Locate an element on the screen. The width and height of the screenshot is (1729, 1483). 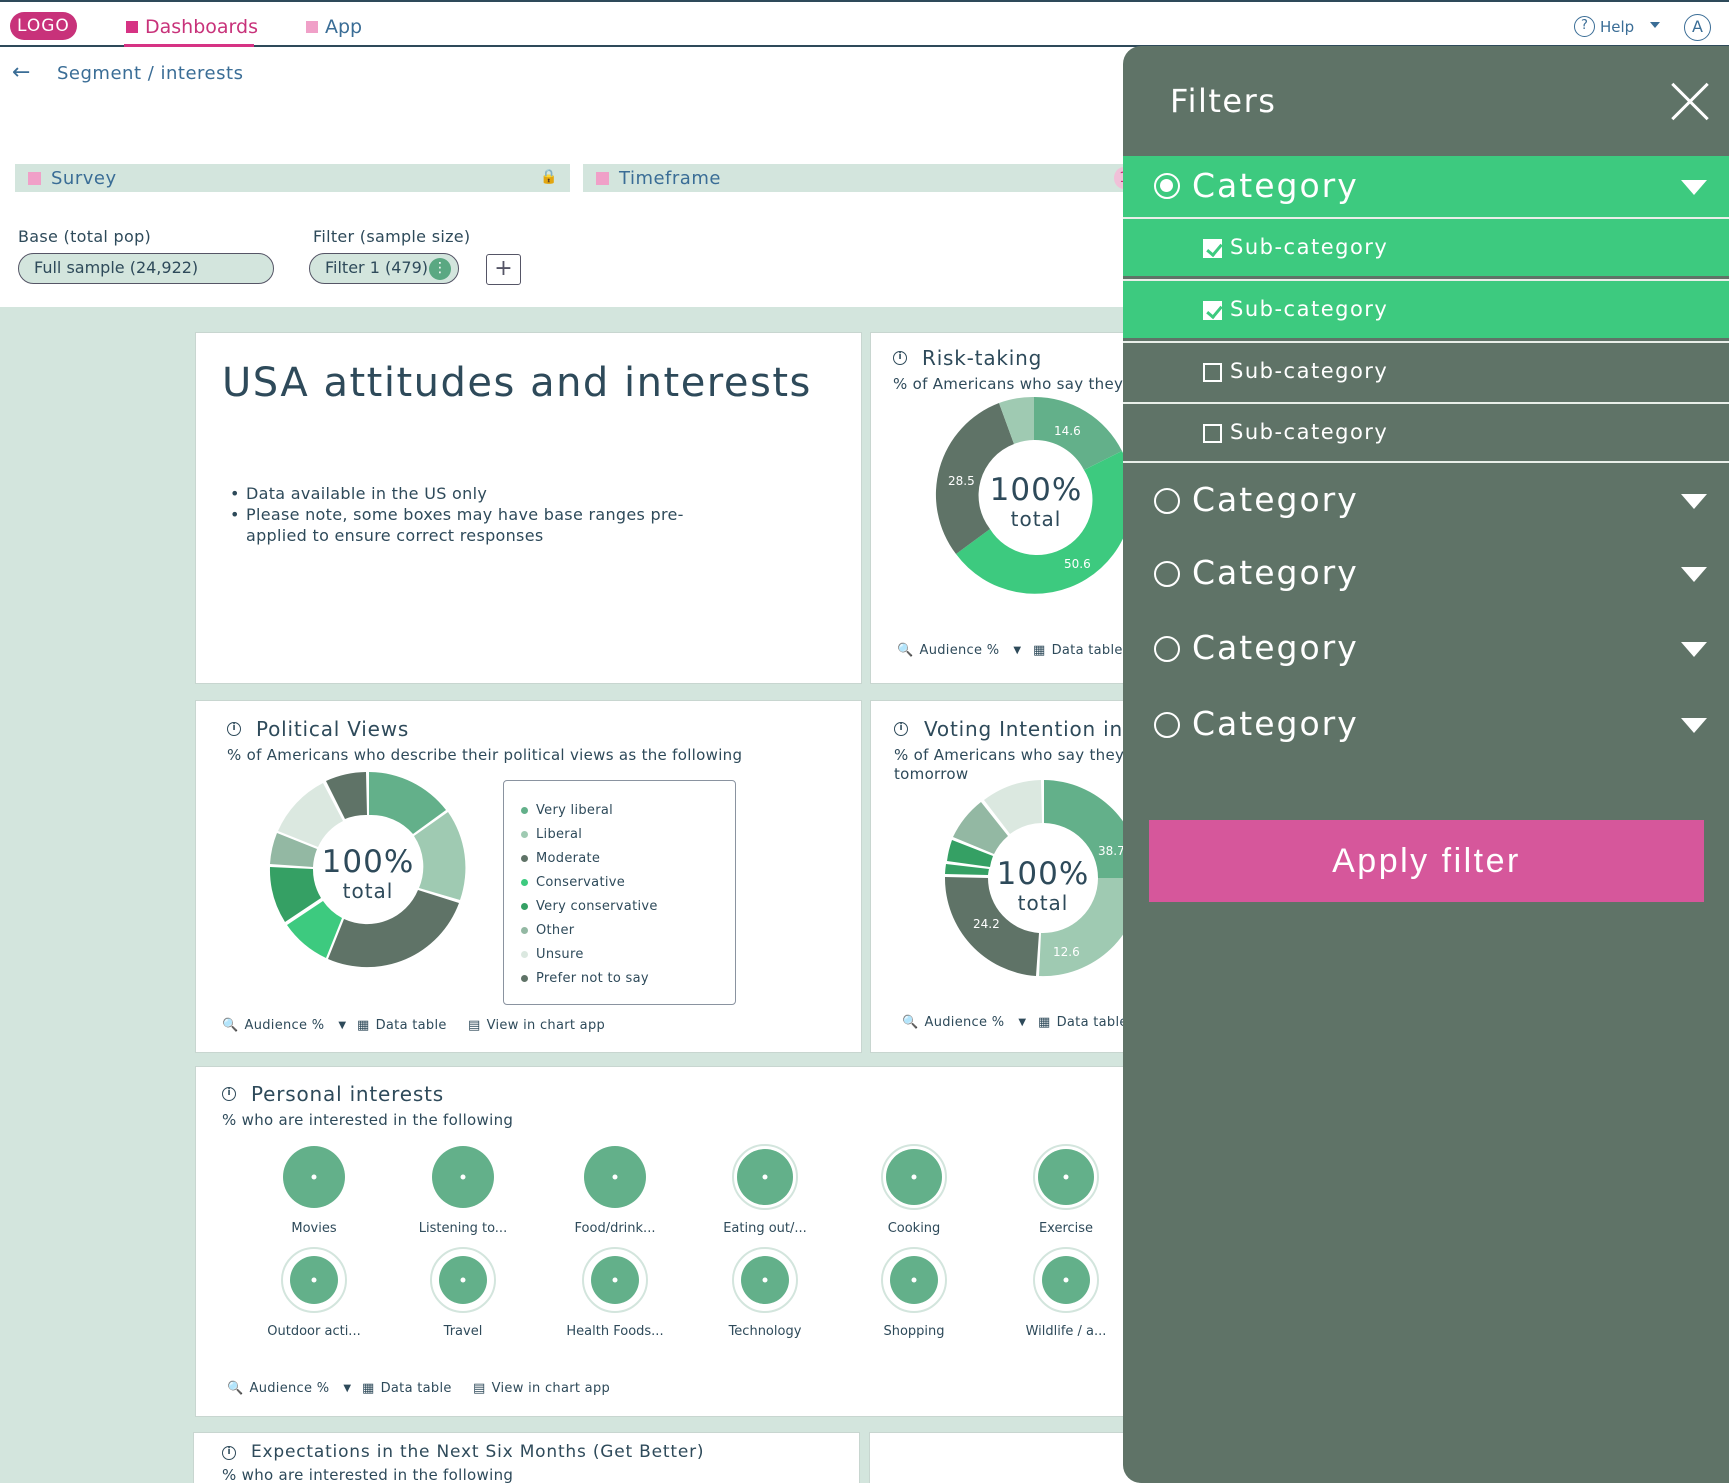
legend-label: Unsure is located at coordinates (560, 954).